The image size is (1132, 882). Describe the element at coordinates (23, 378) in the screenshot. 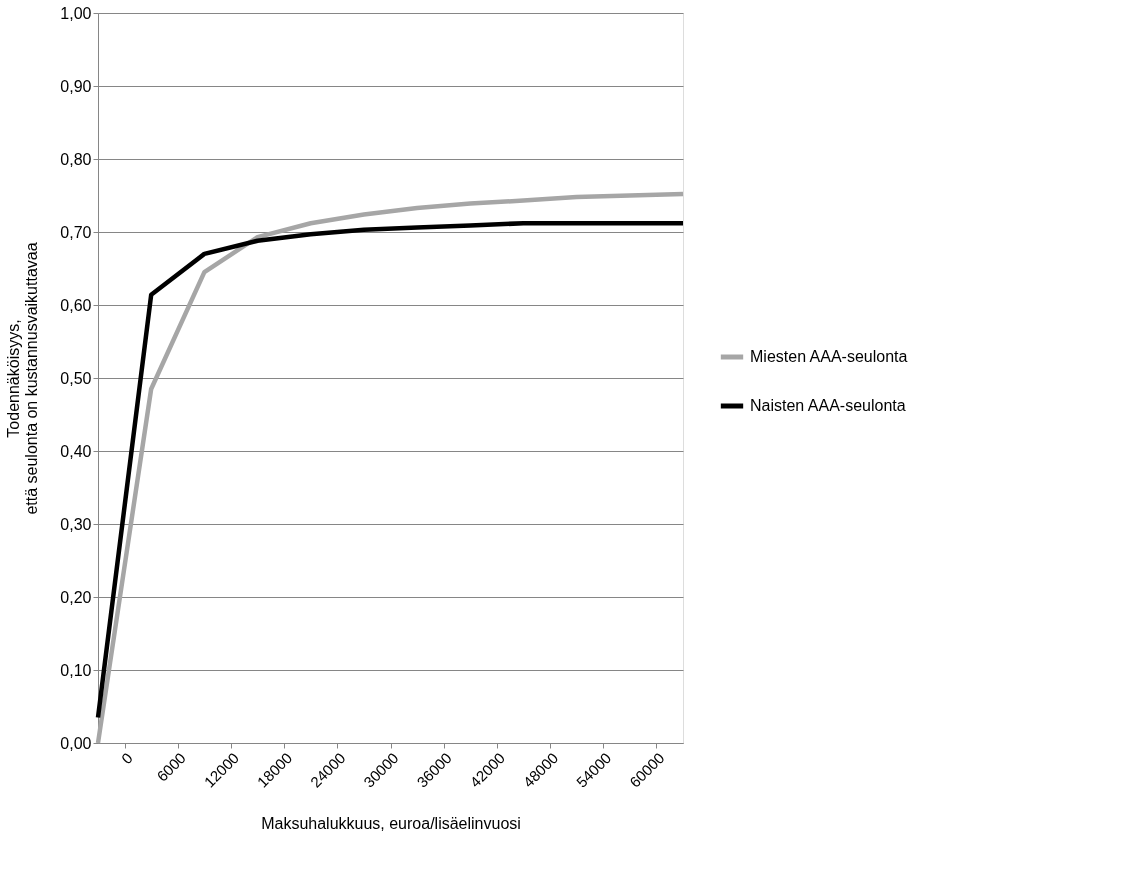

I see `y-axis-title: Todennäköisyys, että seulonta on kustannusvaikuttavaa` at that location.